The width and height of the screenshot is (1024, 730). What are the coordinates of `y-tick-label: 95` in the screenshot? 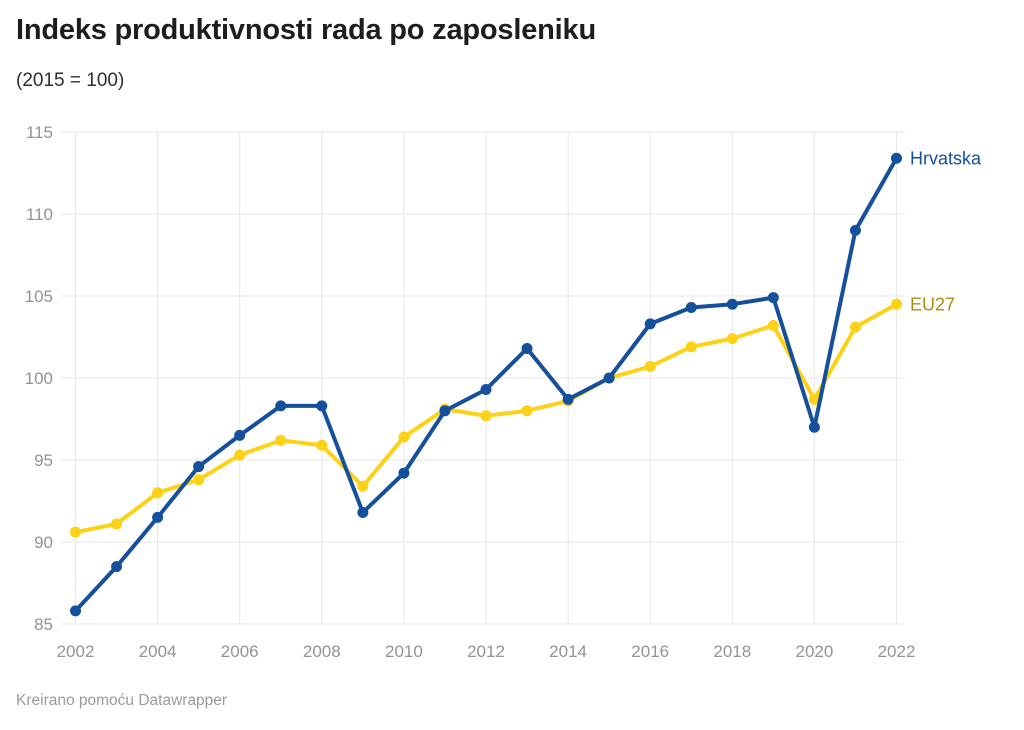 It's located at (43, 460).